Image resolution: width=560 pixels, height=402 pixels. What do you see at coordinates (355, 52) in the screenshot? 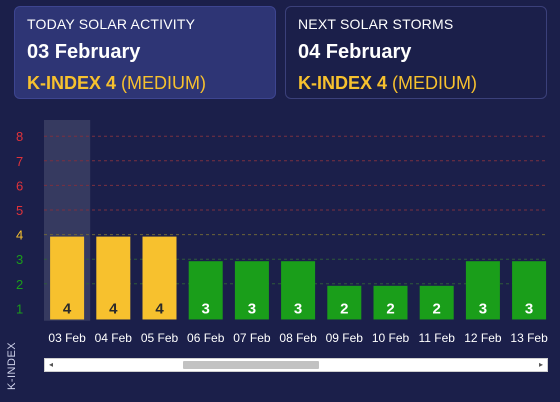
I see `next-card-date: 04 February` at bounding box center [355, 52].